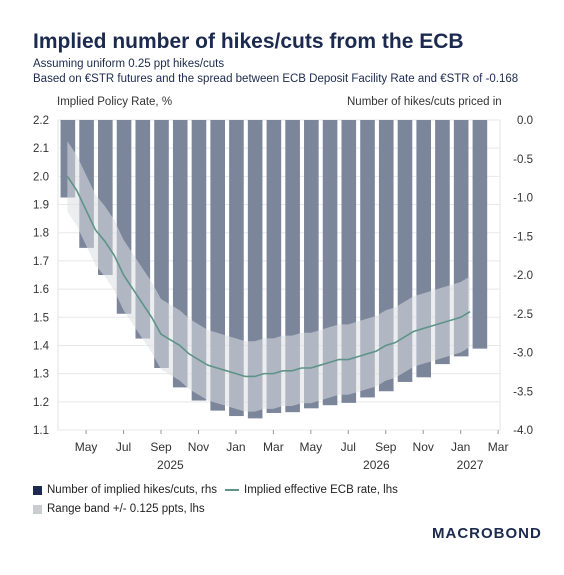 The width and height of the screenshot is (564, 575). Describe the element at coordinates (41, 234) in the screenshot. I see `y-left-tick-label: 1.8` at that location.